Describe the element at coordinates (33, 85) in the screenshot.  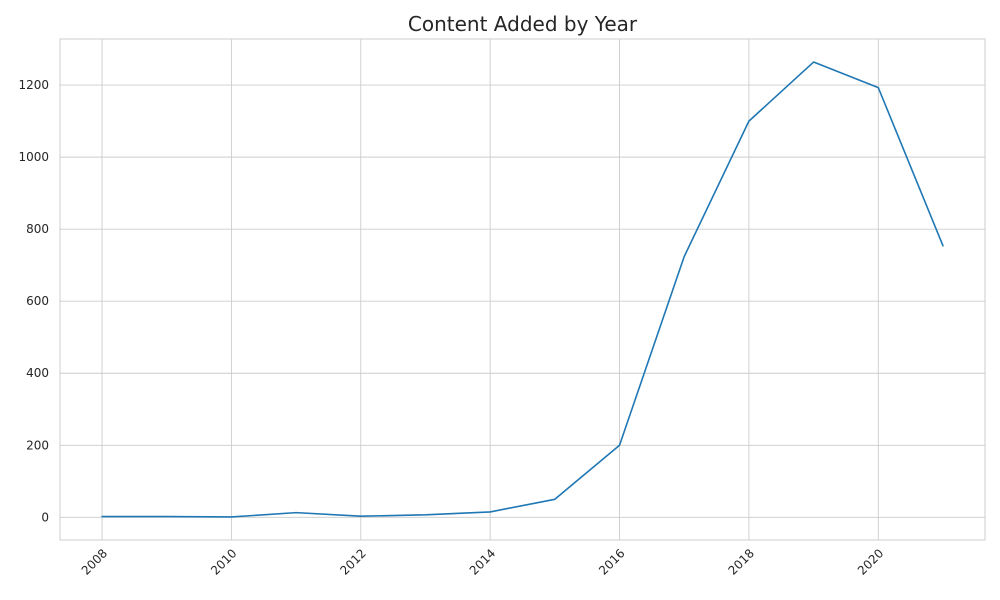
I see `y-tick-label: 1200` at that location.